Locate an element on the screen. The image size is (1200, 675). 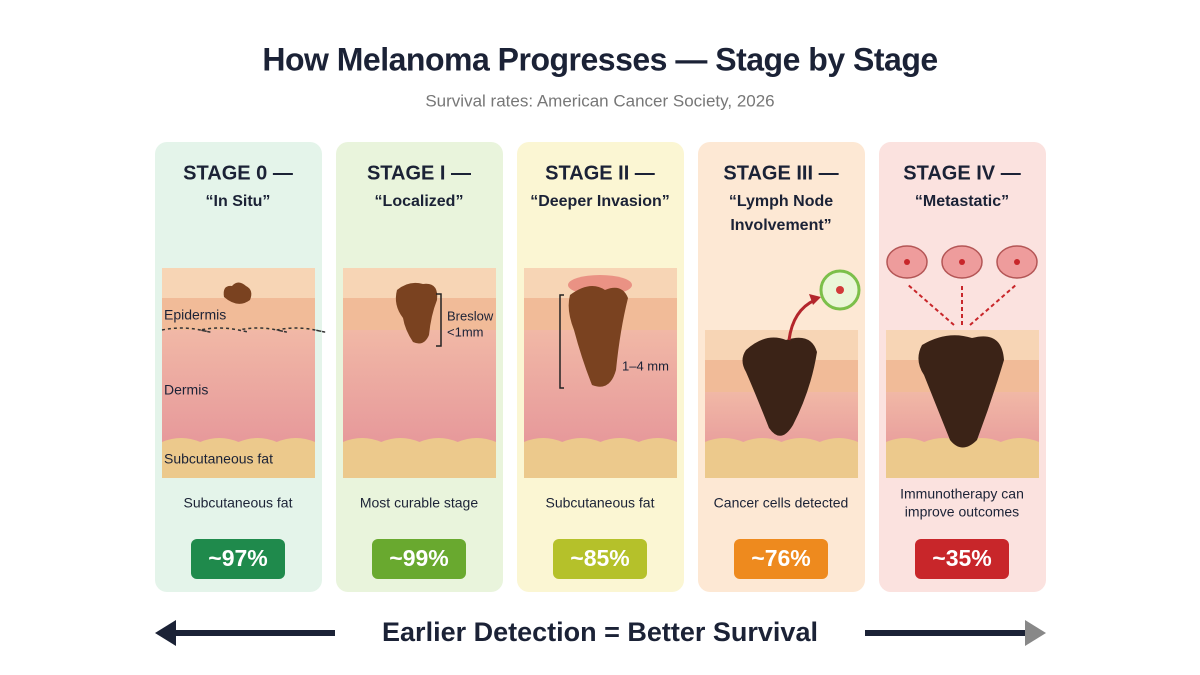
depth-label: <1mm is located at coordinates (465, 331).